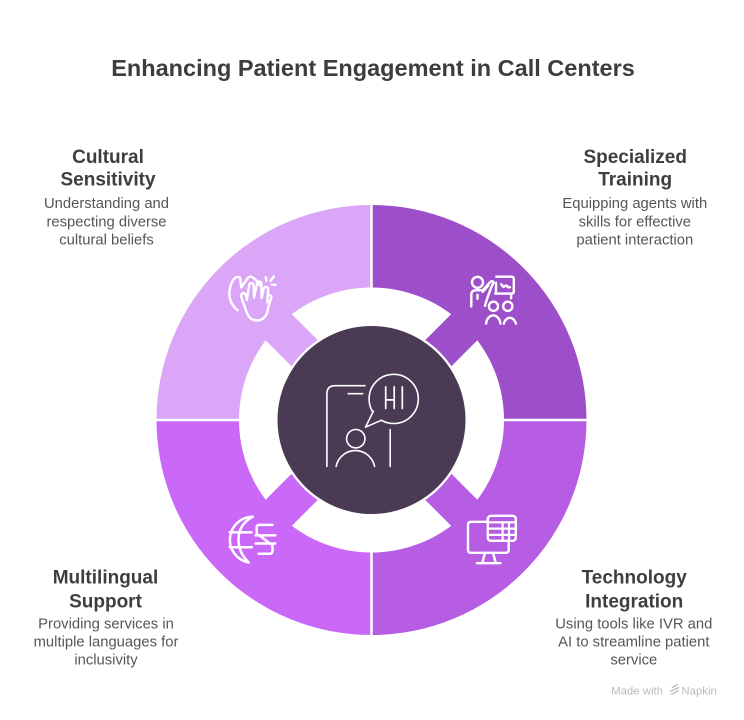 This screenshot has height=720, width=744. I want to click on svg-text: Equipping agents with, so click(634, 204).